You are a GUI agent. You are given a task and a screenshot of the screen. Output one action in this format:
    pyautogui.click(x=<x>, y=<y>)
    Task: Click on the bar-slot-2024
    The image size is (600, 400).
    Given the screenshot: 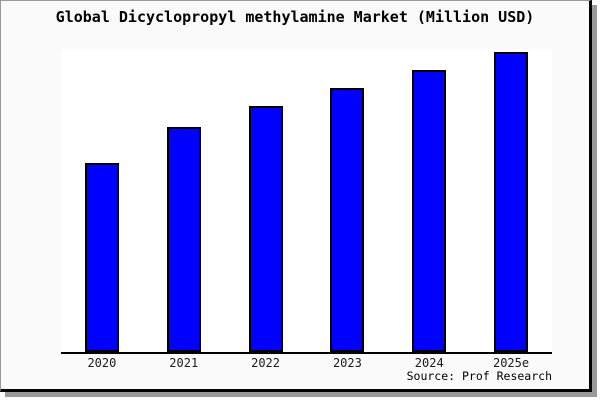 What is the action you would take?
    pyautogui.click(x=429, y=200)
    